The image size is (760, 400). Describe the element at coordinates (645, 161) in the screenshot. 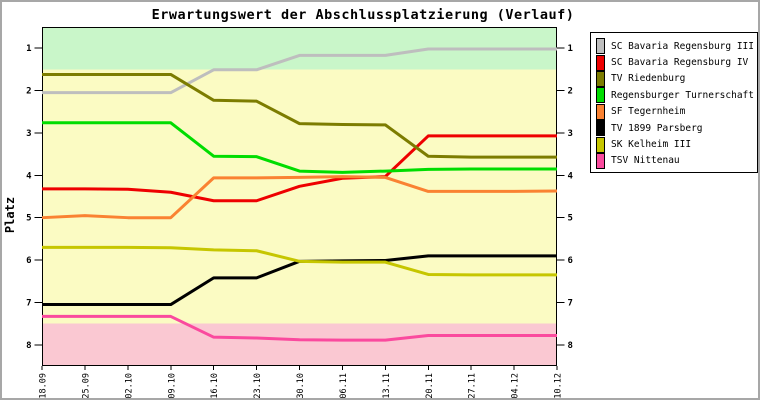

I see `legend-label: TSV Nittenau` at that location.